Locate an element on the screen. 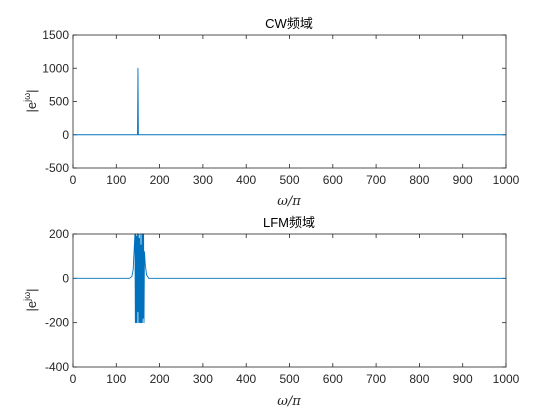 This screenshot has width=560, height=420. cw-series is located at coordinates (289, 101).